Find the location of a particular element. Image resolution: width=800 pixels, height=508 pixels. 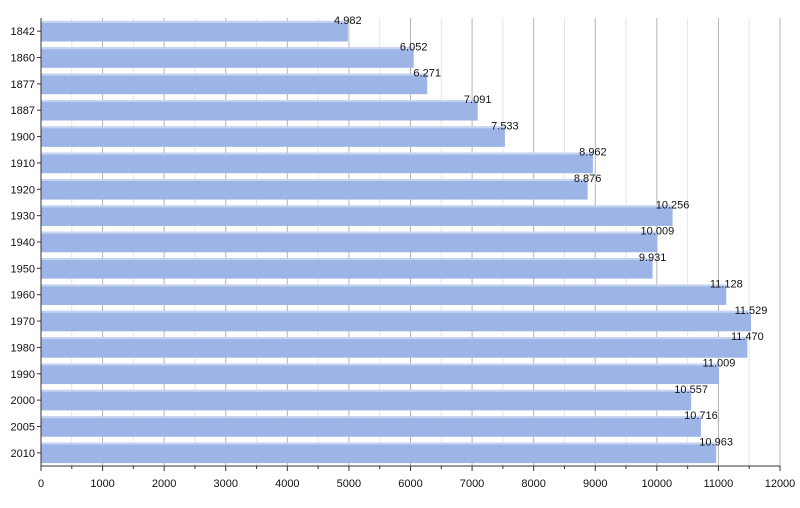

data-label-1842: 4.982 is located at coordinates (348, 21).